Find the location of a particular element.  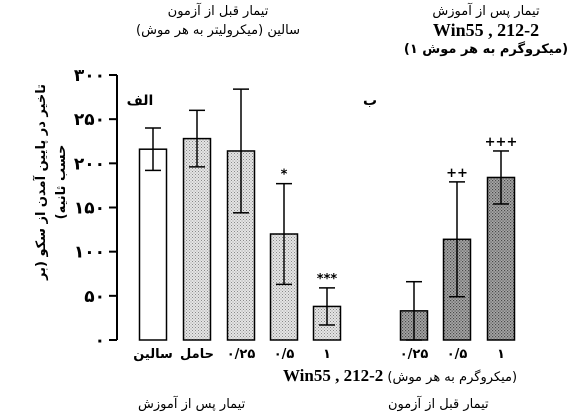

x-tick-label: سالین is located at coordinates (153, 354).